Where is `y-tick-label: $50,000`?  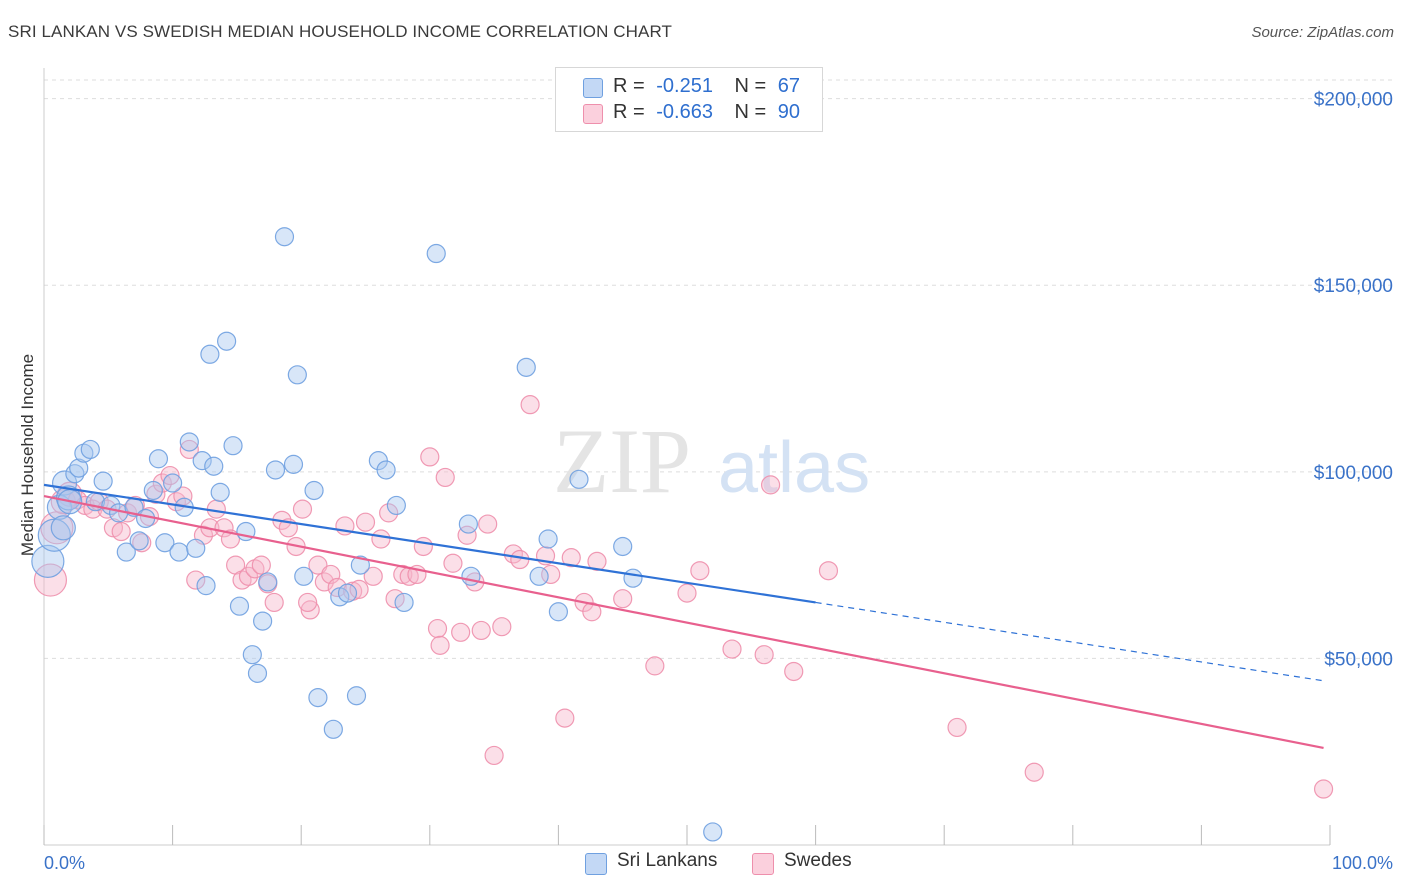 y-tick-label: $50,000 is located at coordinates (1358, 659).